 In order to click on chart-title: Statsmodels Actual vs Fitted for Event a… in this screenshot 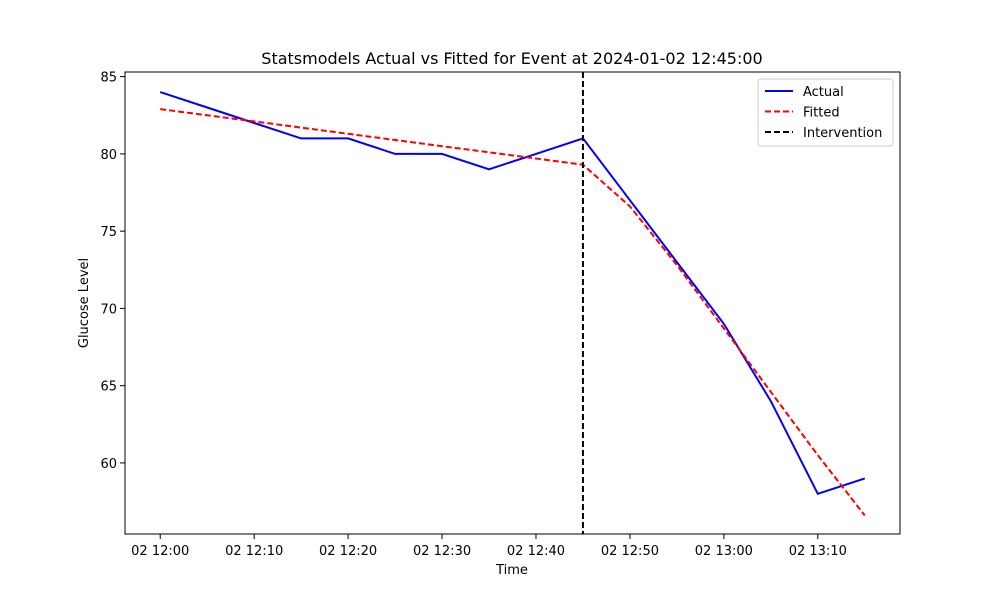, I will do `click(511, 58)`.